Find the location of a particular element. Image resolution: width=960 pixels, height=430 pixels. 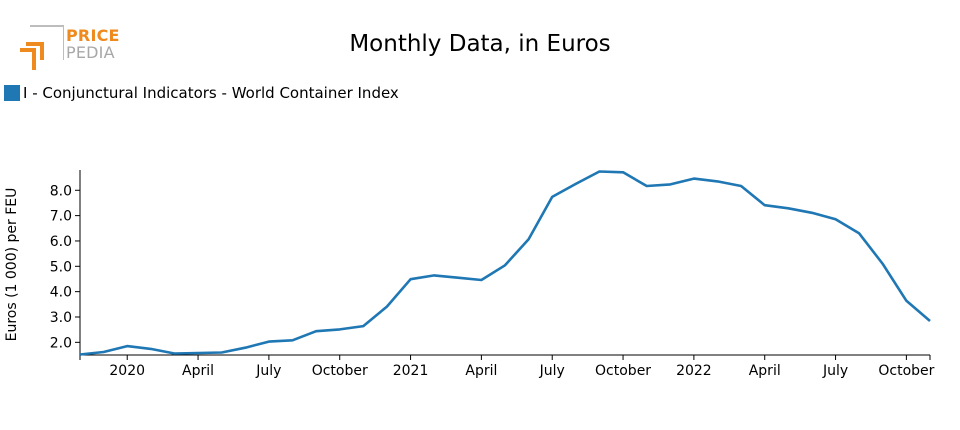

y-tick-label: 4.0 is located at coordinates (61, 293).